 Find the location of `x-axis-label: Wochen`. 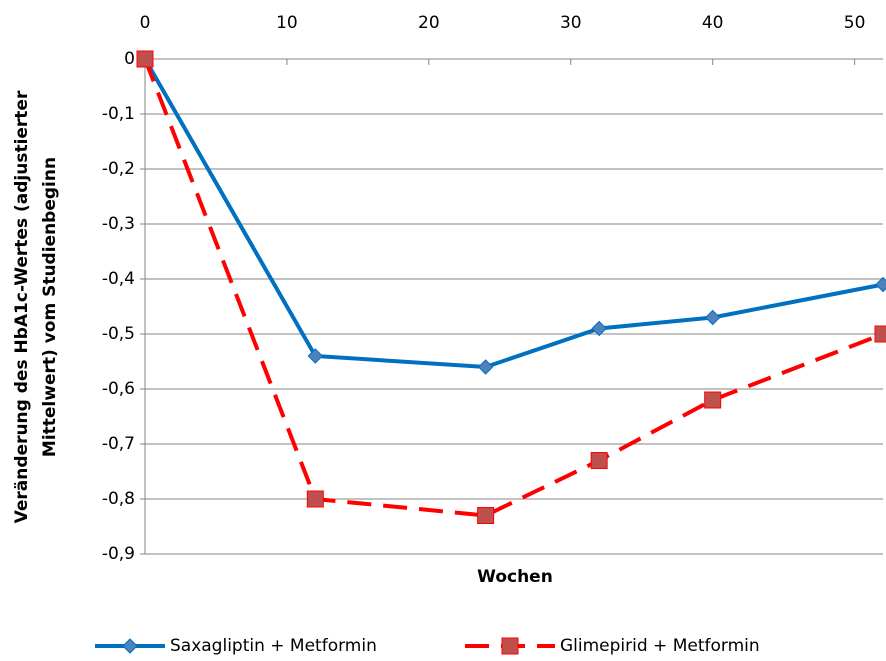

x-axis-label: Wochen is located at coordinates (515, 577).